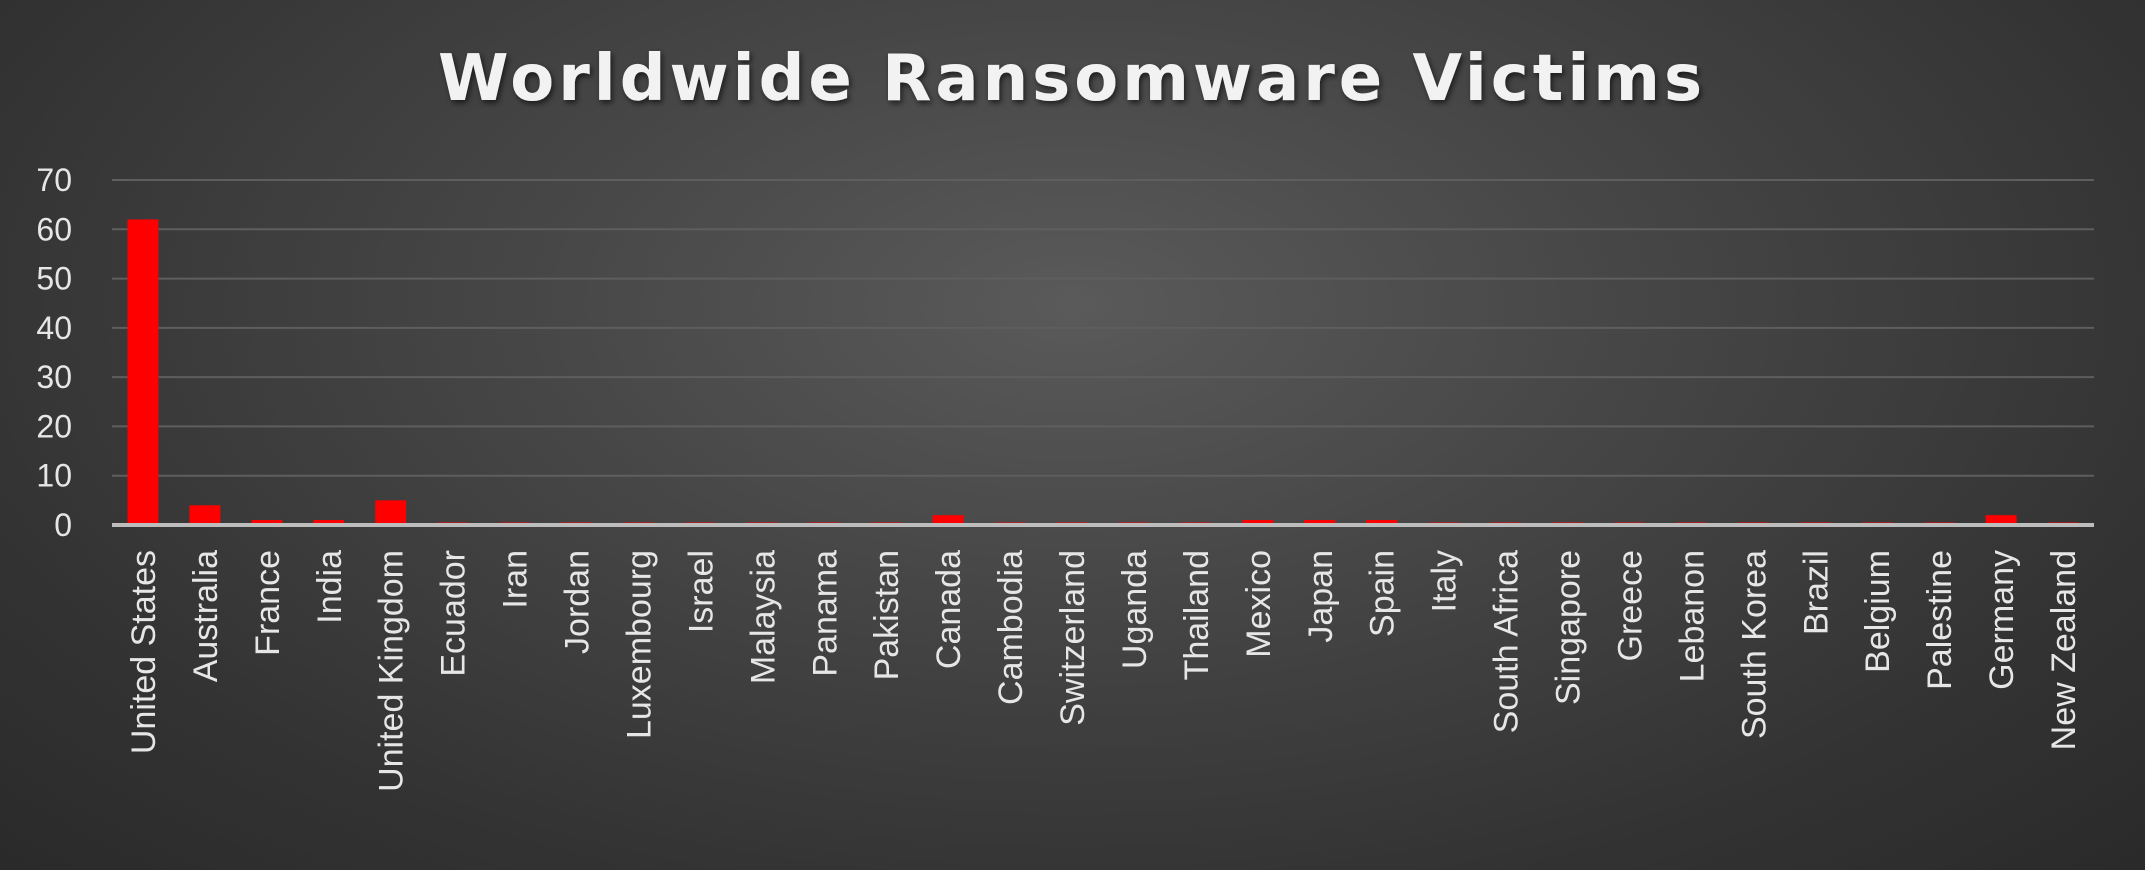 This screenshot has width=2145, height=870. What do you see at coordinates (54, 180) in the screenshot?
I see `y-tick-label: 70` at bounding box center [54, 180].